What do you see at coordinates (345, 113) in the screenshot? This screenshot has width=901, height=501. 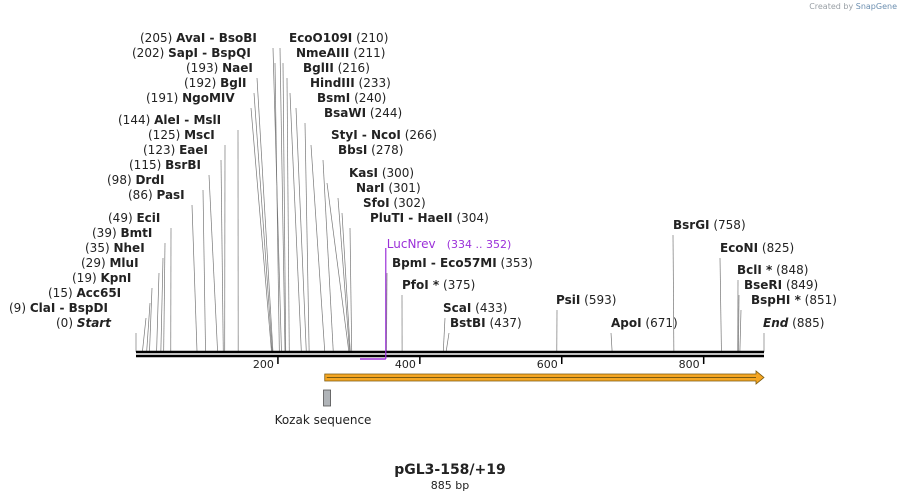 I see `site-name: BsaWI` at bounding box center [345, 113].